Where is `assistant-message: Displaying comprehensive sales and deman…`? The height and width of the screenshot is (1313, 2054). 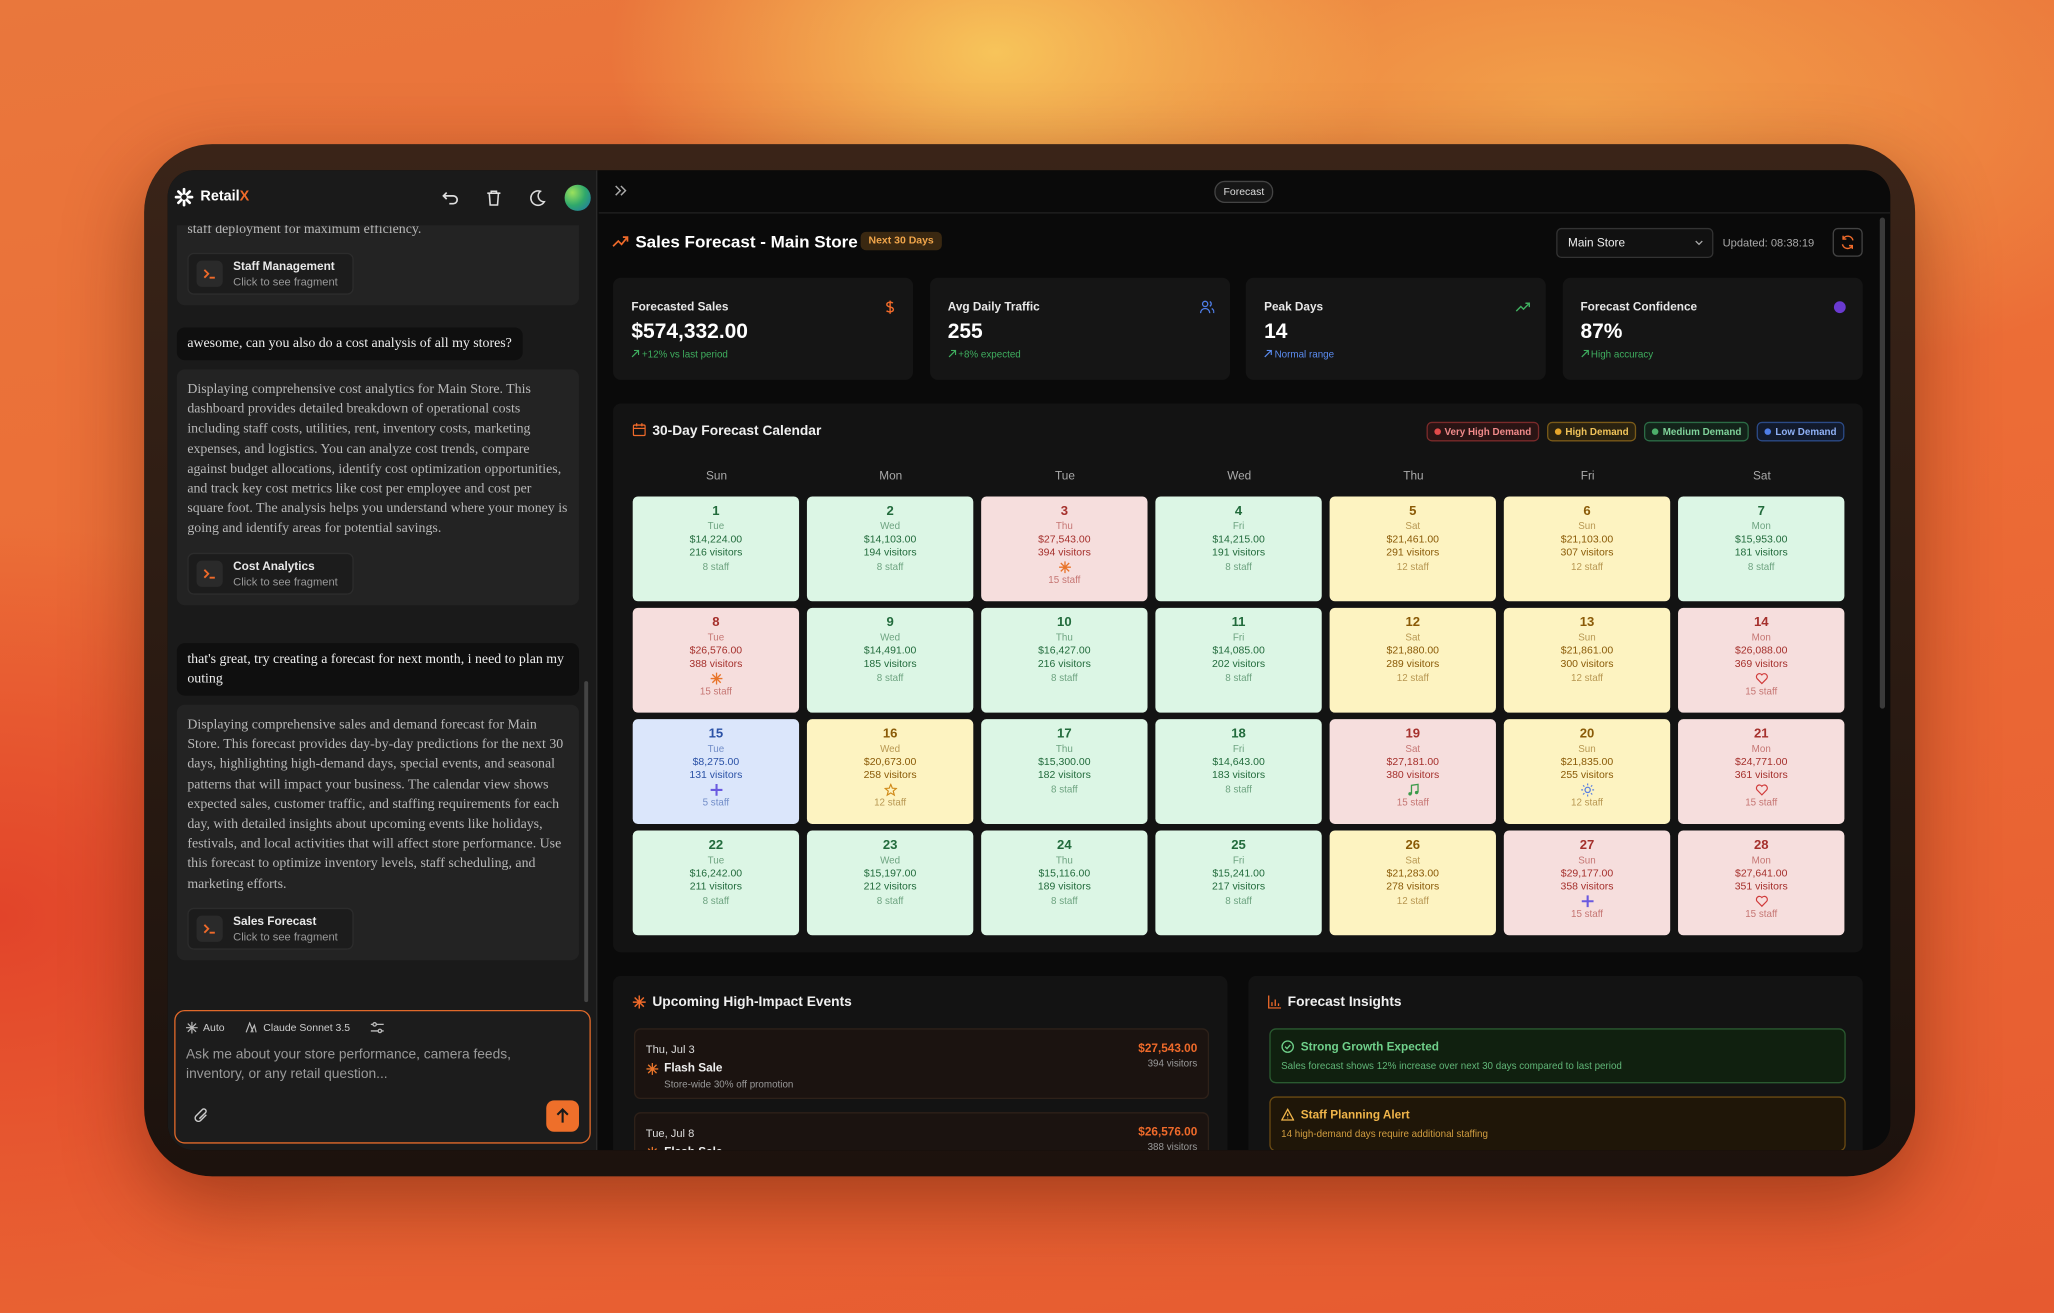 assistant-message: Displaying comprehensive sales and deman… is located at coordinates (377, 832).